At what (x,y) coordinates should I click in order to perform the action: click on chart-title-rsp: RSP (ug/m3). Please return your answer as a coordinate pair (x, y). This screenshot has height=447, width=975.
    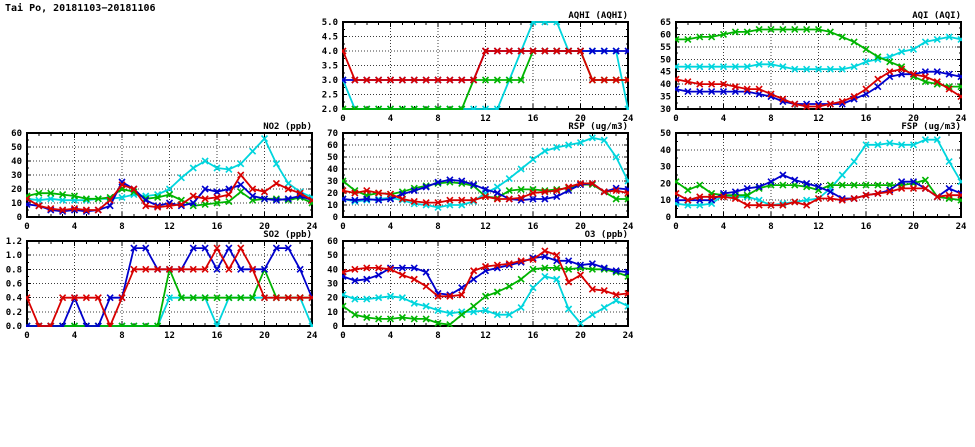
    Looking at the image, I should click on (598, 127).